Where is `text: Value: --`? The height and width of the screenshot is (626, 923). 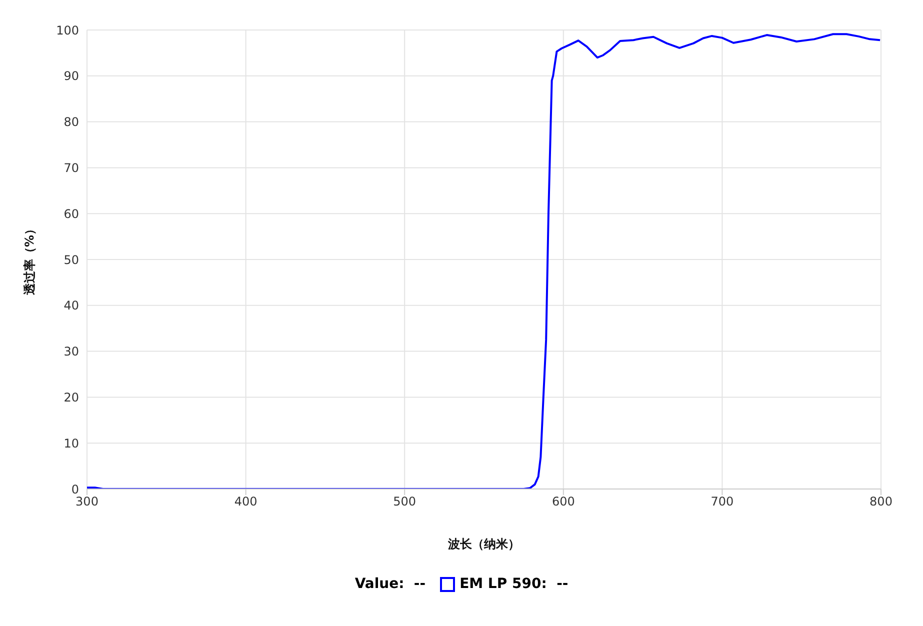 text: Value: -- is located at coordinates (390, 584).